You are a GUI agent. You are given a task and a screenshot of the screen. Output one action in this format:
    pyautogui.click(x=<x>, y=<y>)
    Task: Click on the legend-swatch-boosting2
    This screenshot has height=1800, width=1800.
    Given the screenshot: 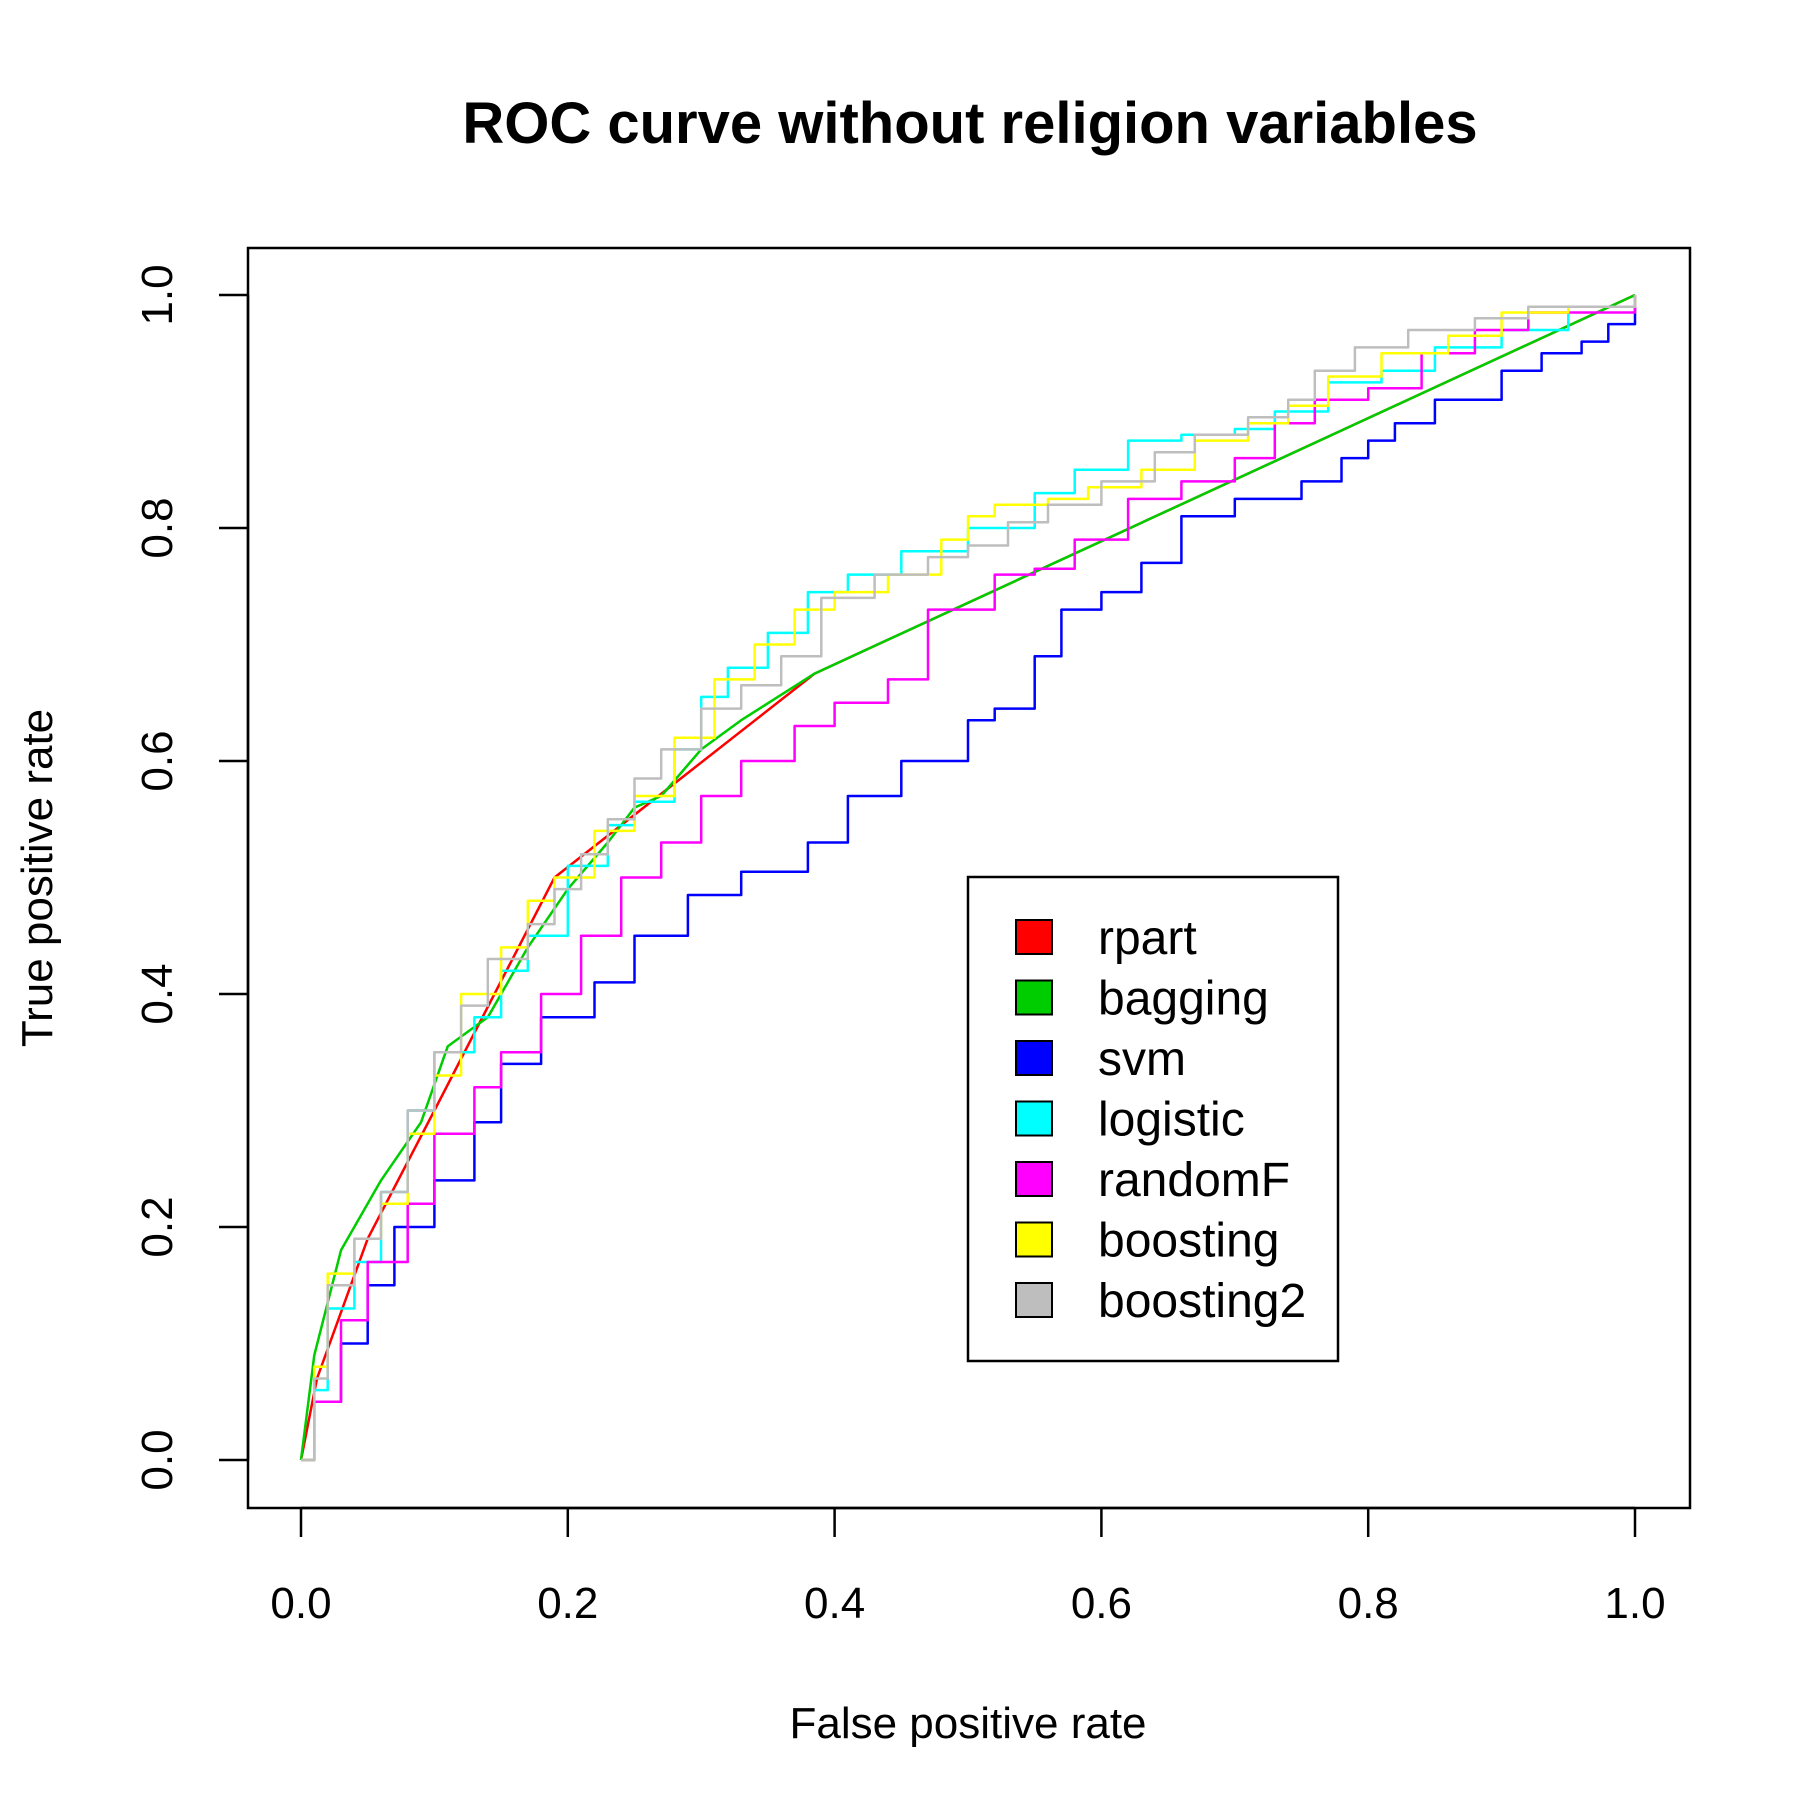 What is the action you would take?
    pyautogui.click(x=1034, y=1300)
    